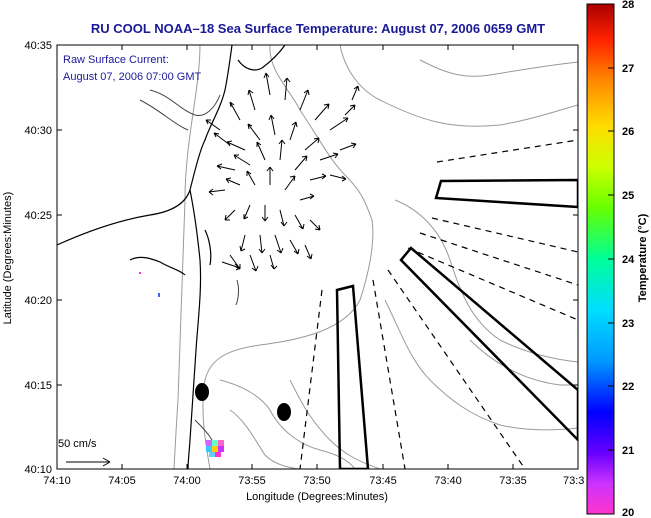 Image resolution: width=651 pixels, height=518 pixels. Describe the element at coordinates (383, 481) in the screenshot. I see `x-tick-label: 73:45` at that location.